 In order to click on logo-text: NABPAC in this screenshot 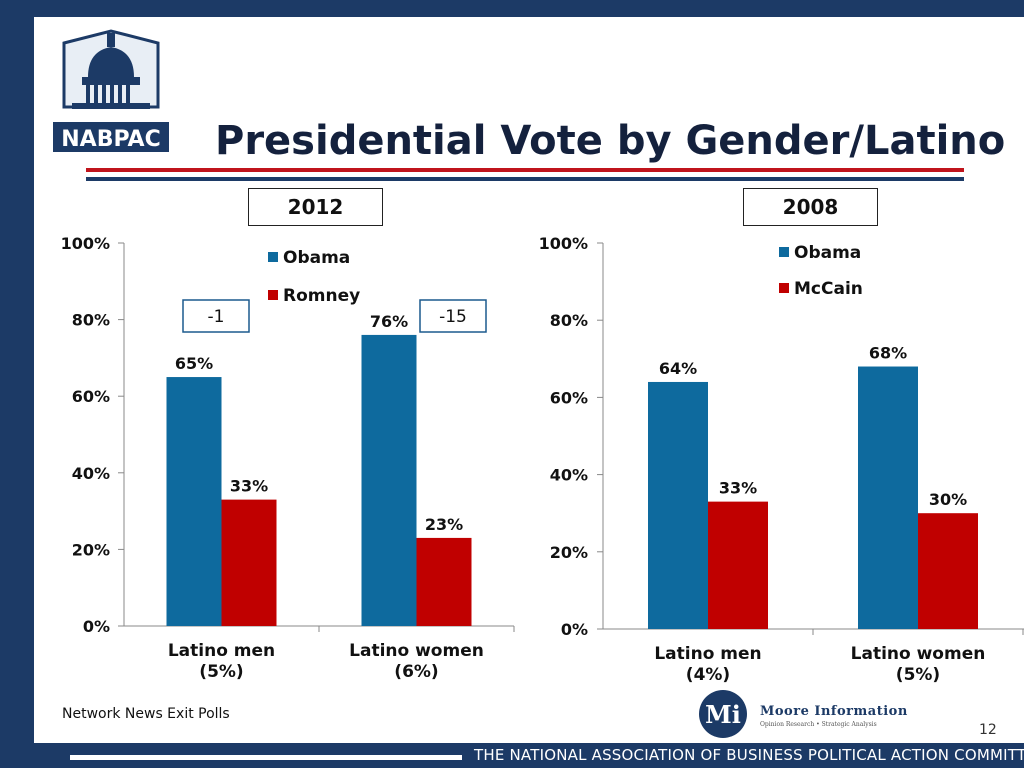, I will do `click(110, 139)`.